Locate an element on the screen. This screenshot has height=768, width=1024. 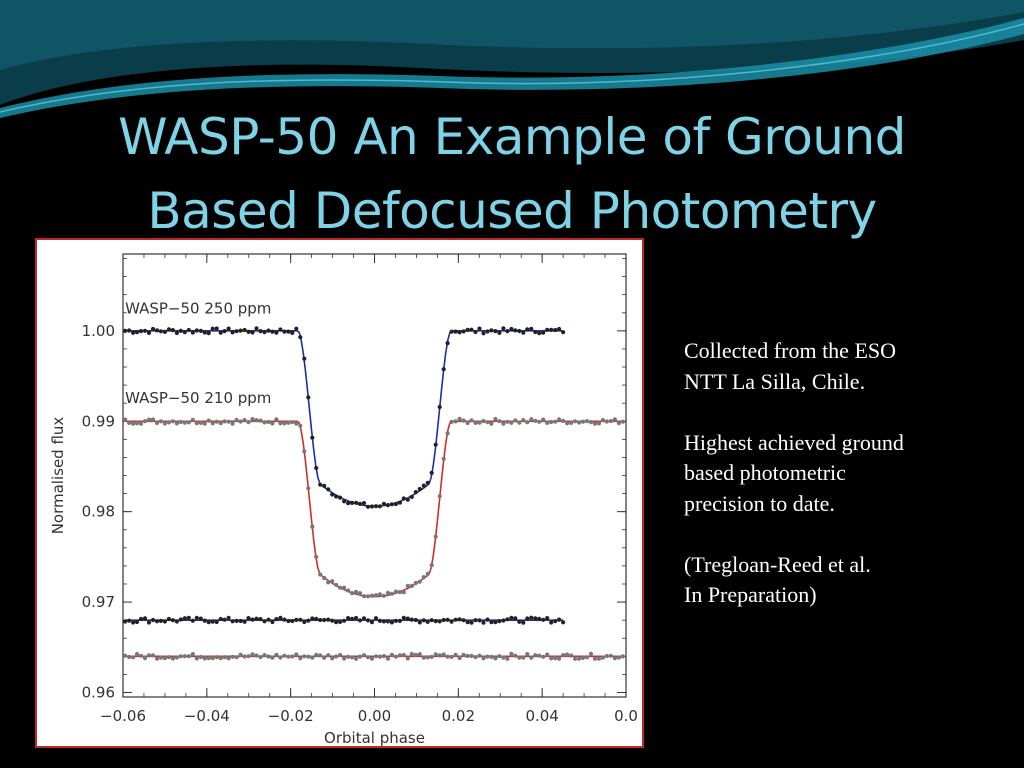
x-tick-label: −0.04 is located at coordinates (207, 716).